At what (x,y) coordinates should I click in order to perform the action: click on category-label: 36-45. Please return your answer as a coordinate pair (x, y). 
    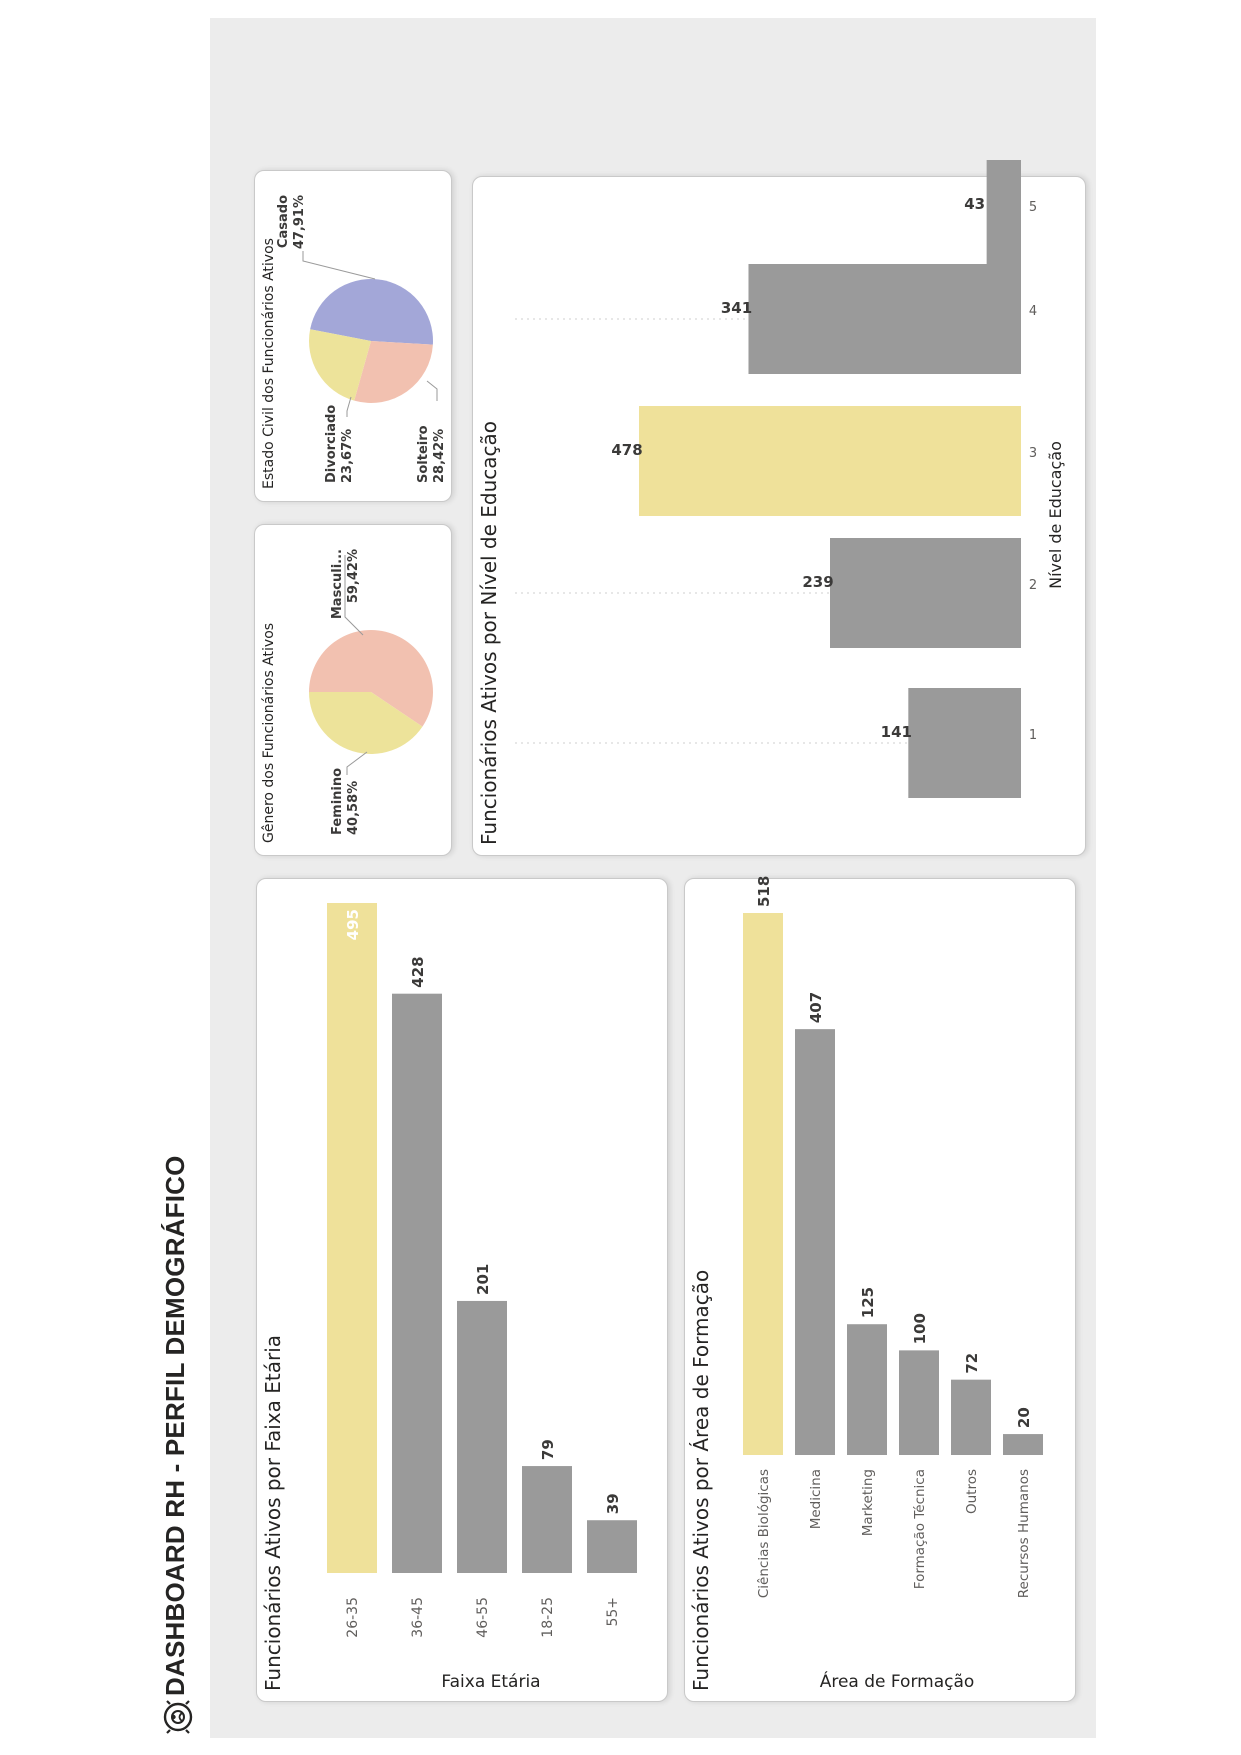
    Looking at the image, I should click on (418, 1617).